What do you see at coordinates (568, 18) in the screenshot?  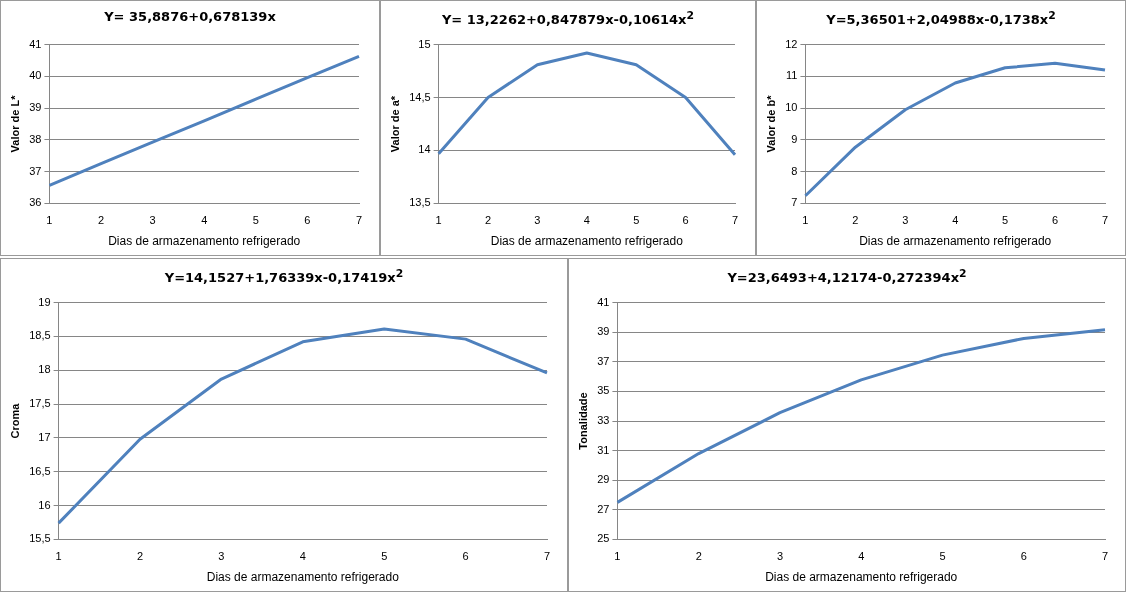 I see `chart-title: Y= 13,2262+0,847879x-0,10614x$^{2}$` at bounding box center [568, 18].